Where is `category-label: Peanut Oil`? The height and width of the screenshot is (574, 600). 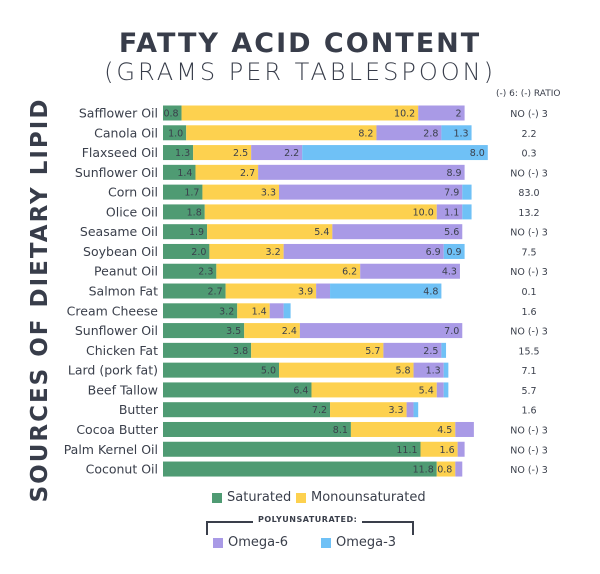
category-label: Peanut Oil is located at coordinates (126, 271).